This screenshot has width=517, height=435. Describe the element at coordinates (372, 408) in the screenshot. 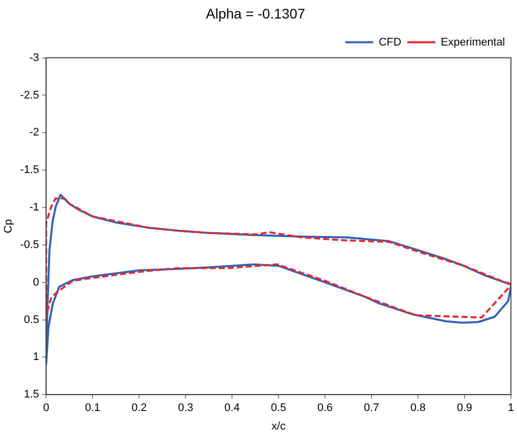

I see `x-tick-label: 0.7` at that location.